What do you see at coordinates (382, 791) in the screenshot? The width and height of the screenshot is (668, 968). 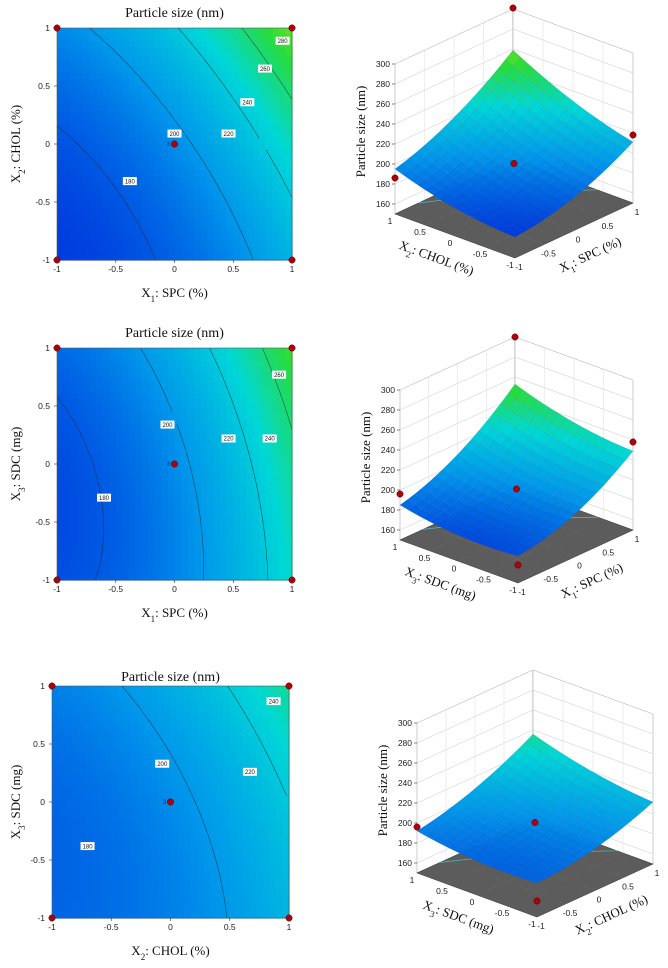 I see `z-axis-label: Particle size (nm)` at bounding box center [382, 791].